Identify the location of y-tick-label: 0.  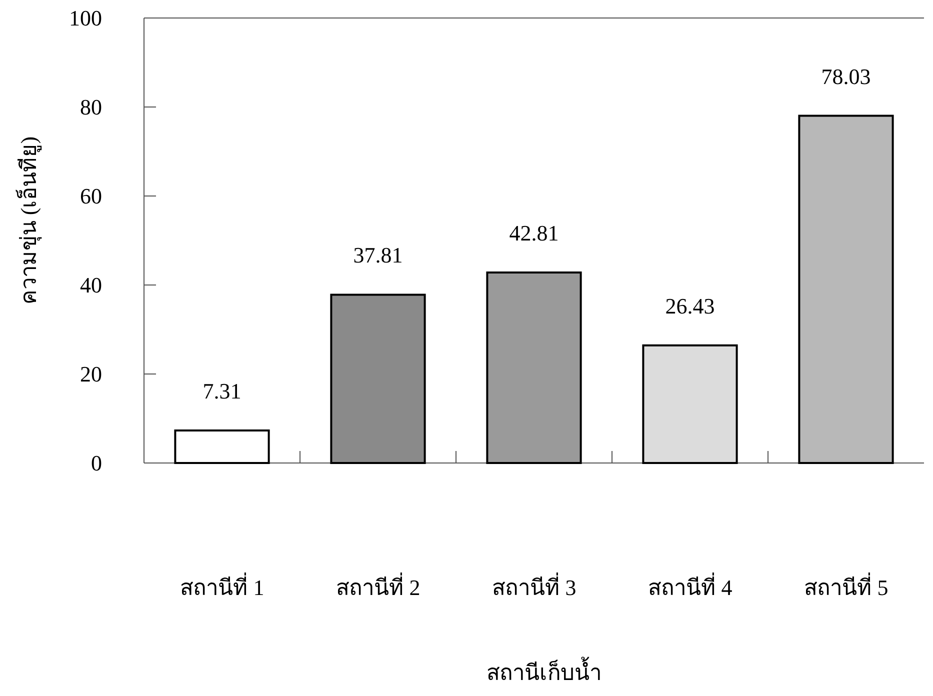
(96, 463).